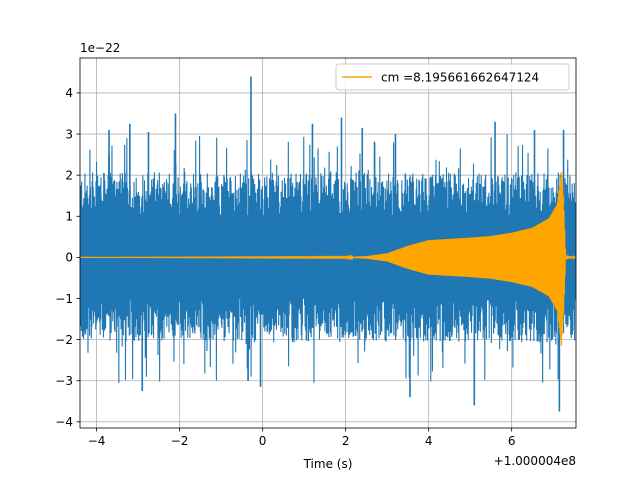 The height and width of the screenshot is (480, 640). I want to click on x-axis: −4 −2 0 2 4 6, so click(302, 438).